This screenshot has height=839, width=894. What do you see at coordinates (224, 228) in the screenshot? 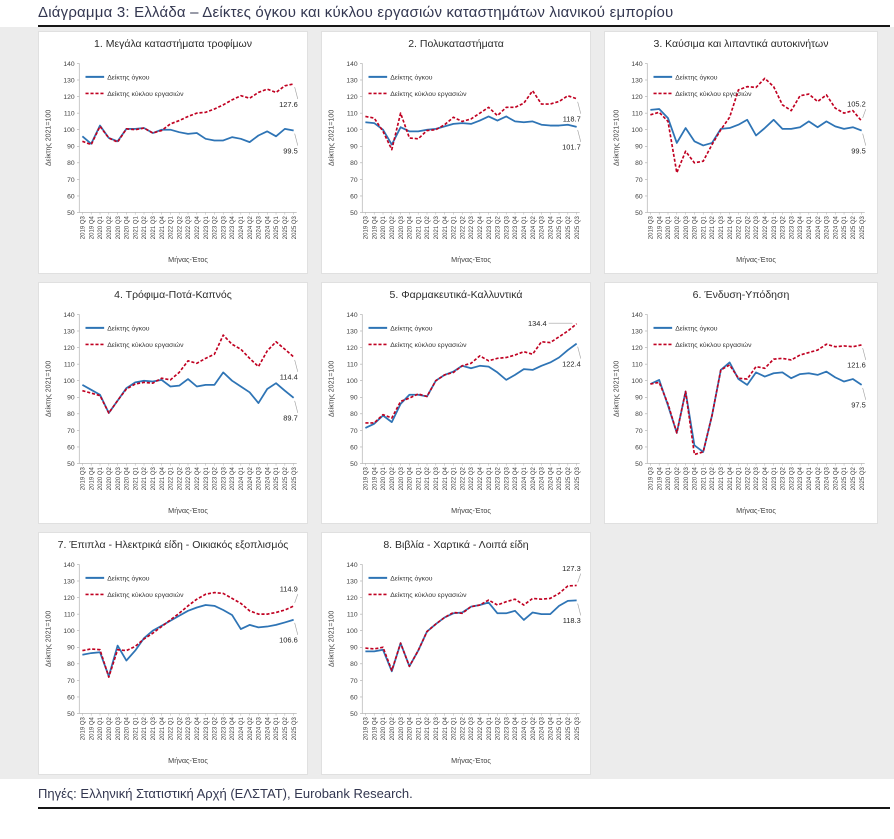
I see `svg-text: 2023 Q3` at bounding box center [224, 228].